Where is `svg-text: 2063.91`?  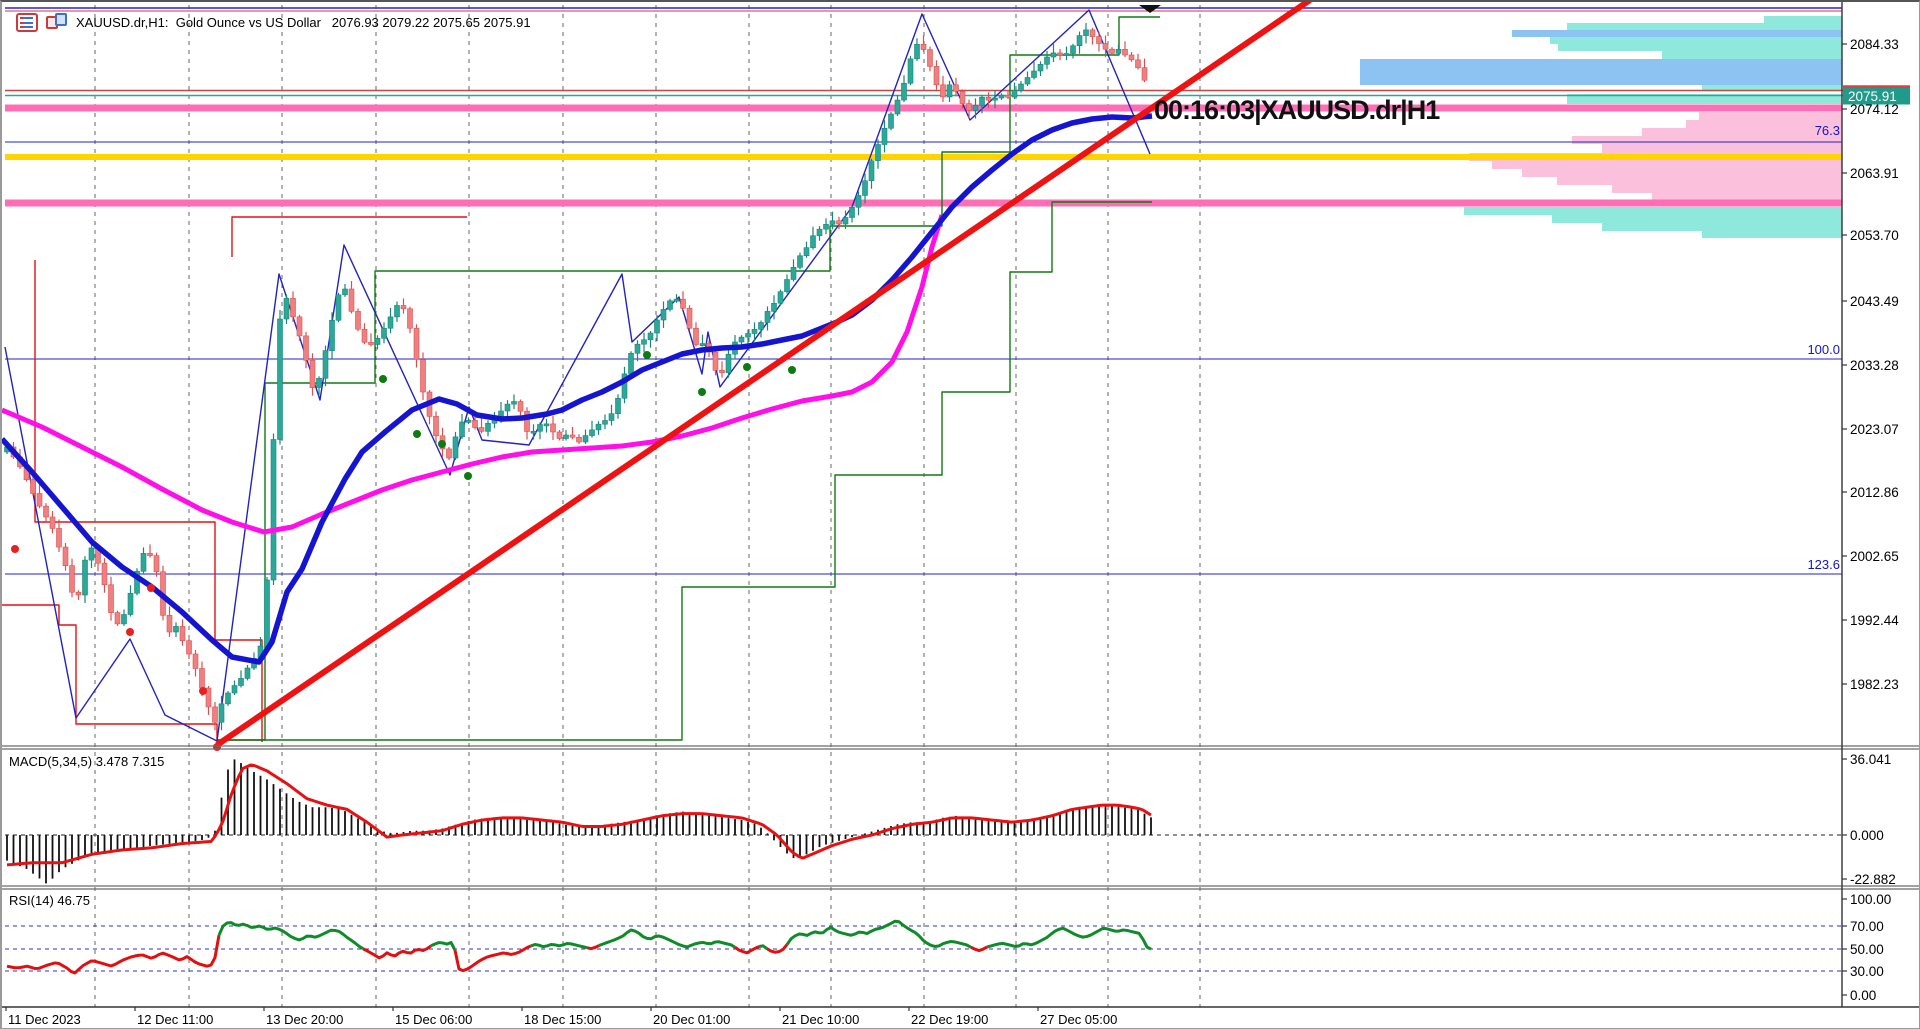
svg-text: 2063.91 is located at coordinates (1874, 173).